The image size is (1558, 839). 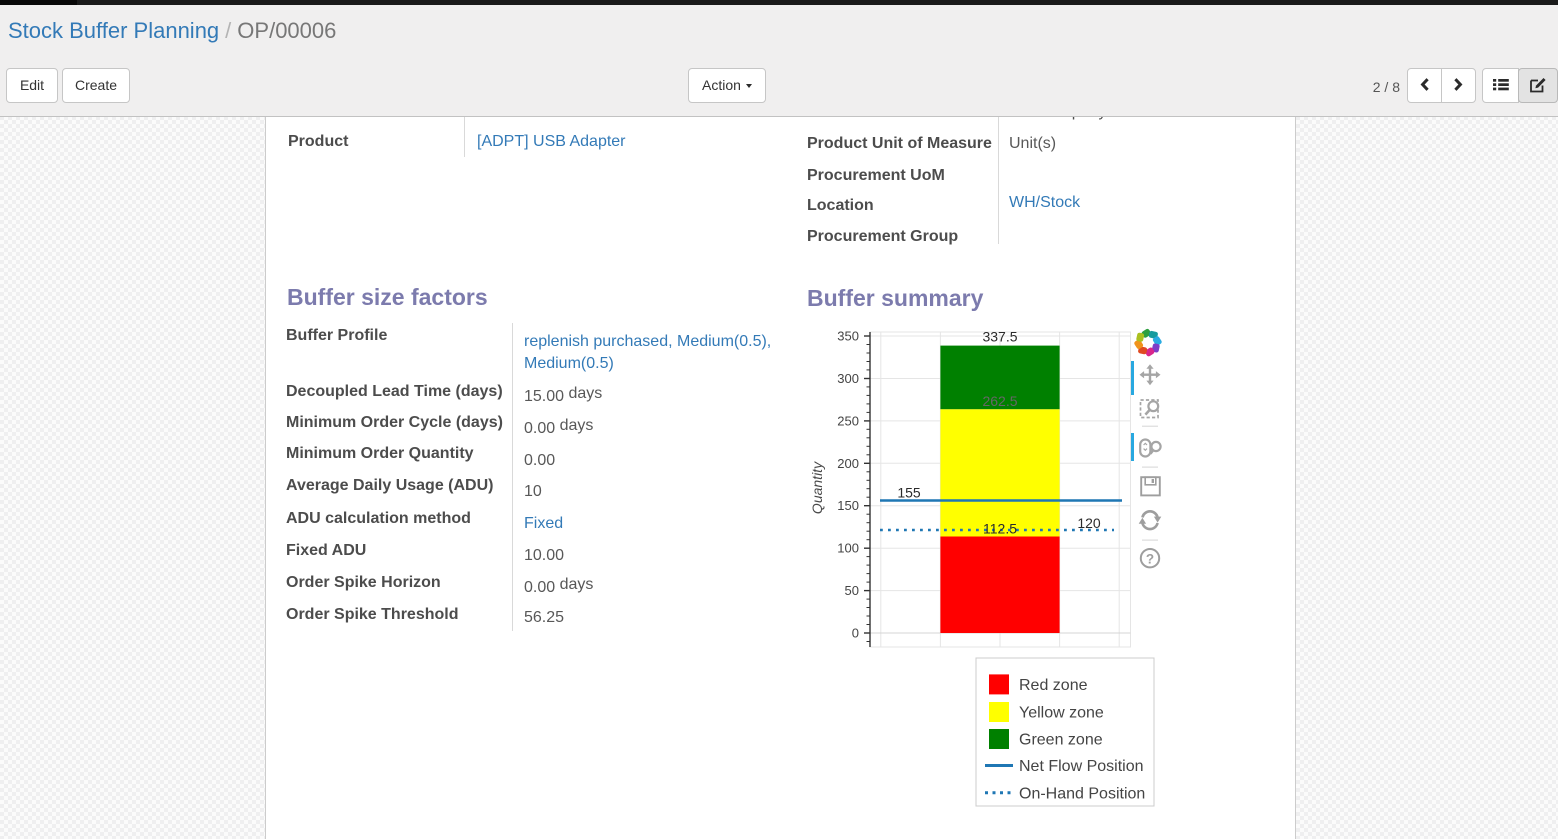 What do you see at coordinates (848, 336) in the screenshot?
I see `svg-text: 350` at bounding box center [848, 336].